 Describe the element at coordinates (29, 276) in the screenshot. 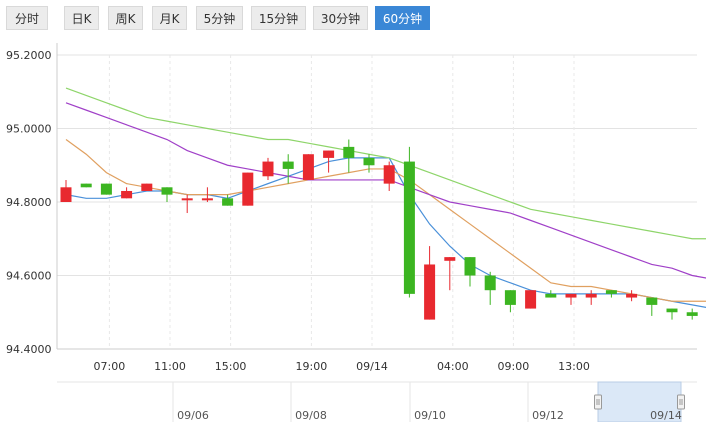

I see `y-tick-label: 94.6000` at that location.